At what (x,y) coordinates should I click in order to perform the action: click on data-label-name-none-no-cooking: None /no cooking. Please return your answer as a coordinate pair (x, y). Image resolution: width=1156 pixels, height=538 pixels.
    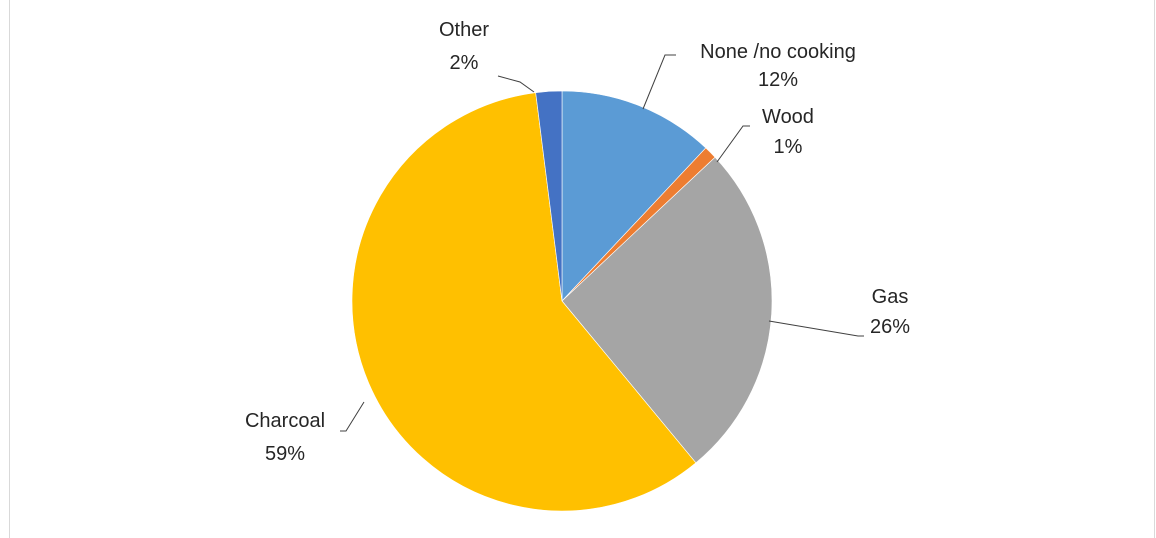
    Looking at the image, I should click on (778, 52).